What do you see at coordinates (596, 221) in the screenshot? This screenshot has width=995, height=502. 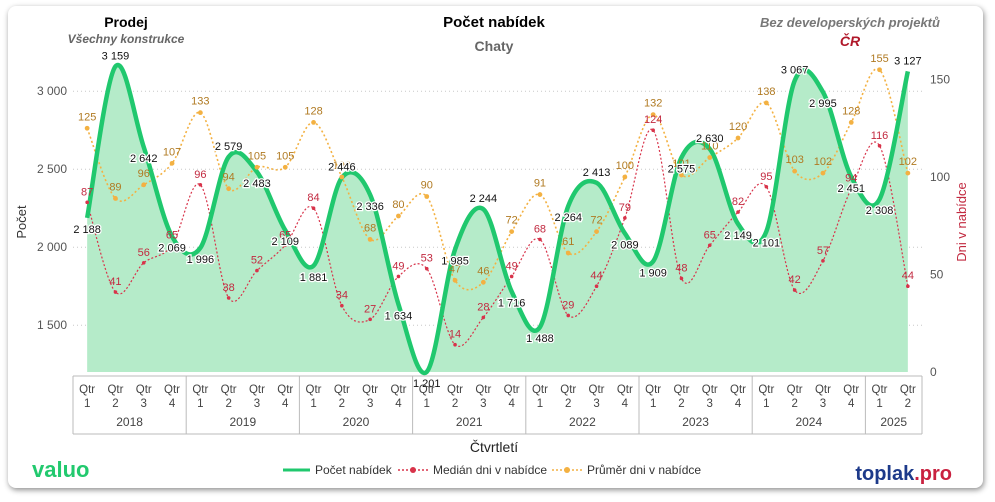 I see `average-data-label: 72` at bounding box center [596, 221].